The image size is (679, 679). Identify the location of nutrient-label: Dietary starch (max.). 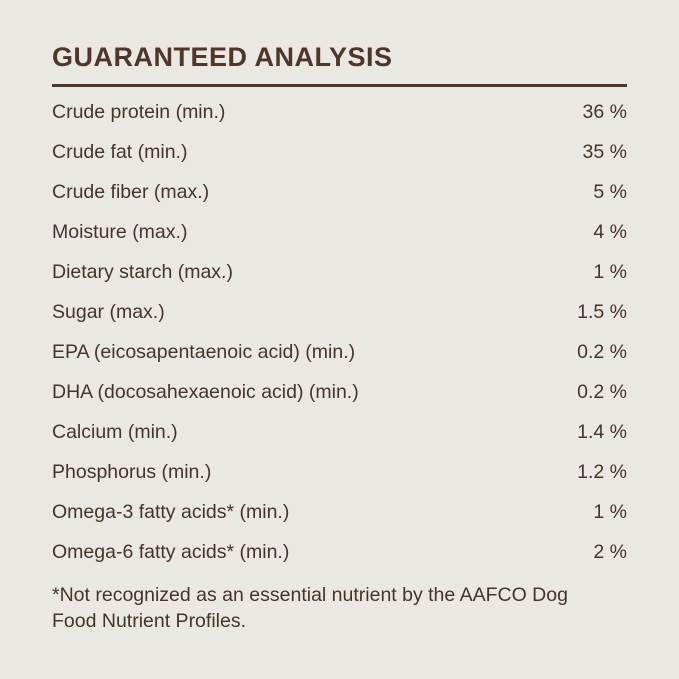
(142, 271).